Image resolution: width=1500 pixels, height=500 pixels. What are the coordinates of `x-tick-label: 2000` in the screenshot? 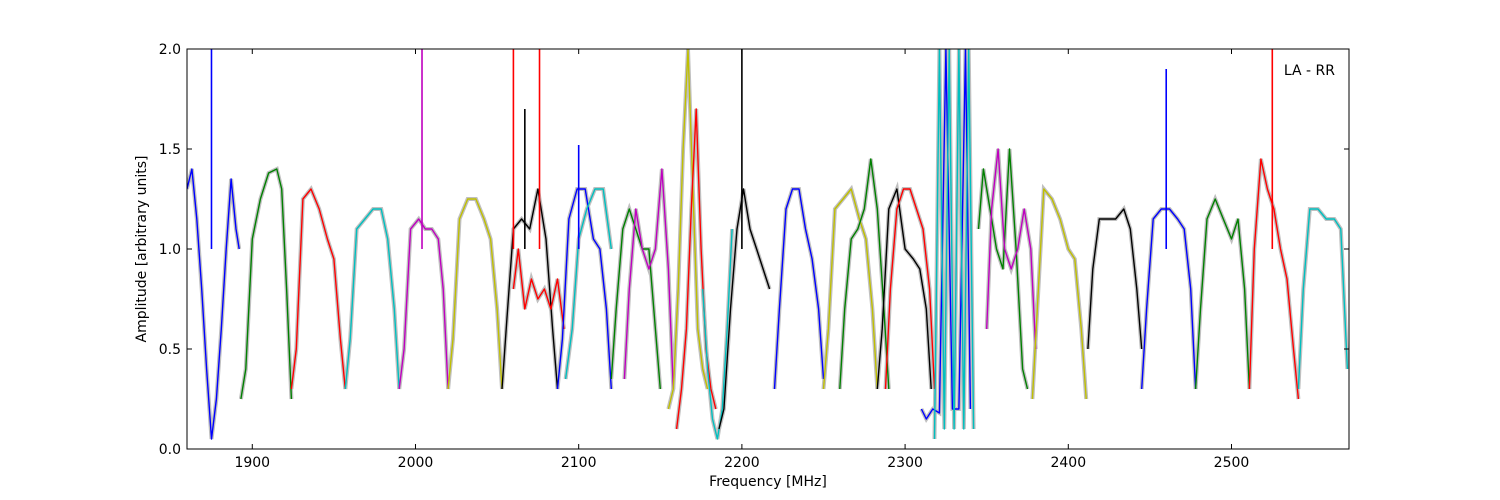 It's located at (416, 463).